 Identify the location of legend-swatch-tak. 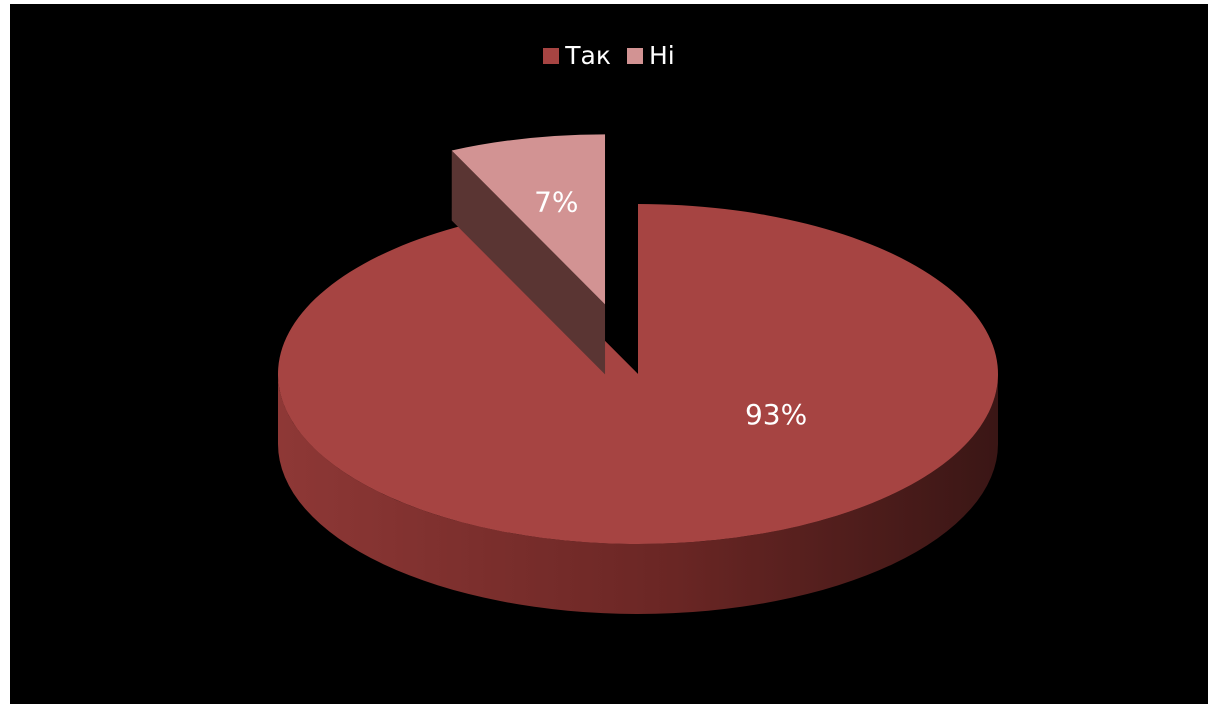
(551, 55).